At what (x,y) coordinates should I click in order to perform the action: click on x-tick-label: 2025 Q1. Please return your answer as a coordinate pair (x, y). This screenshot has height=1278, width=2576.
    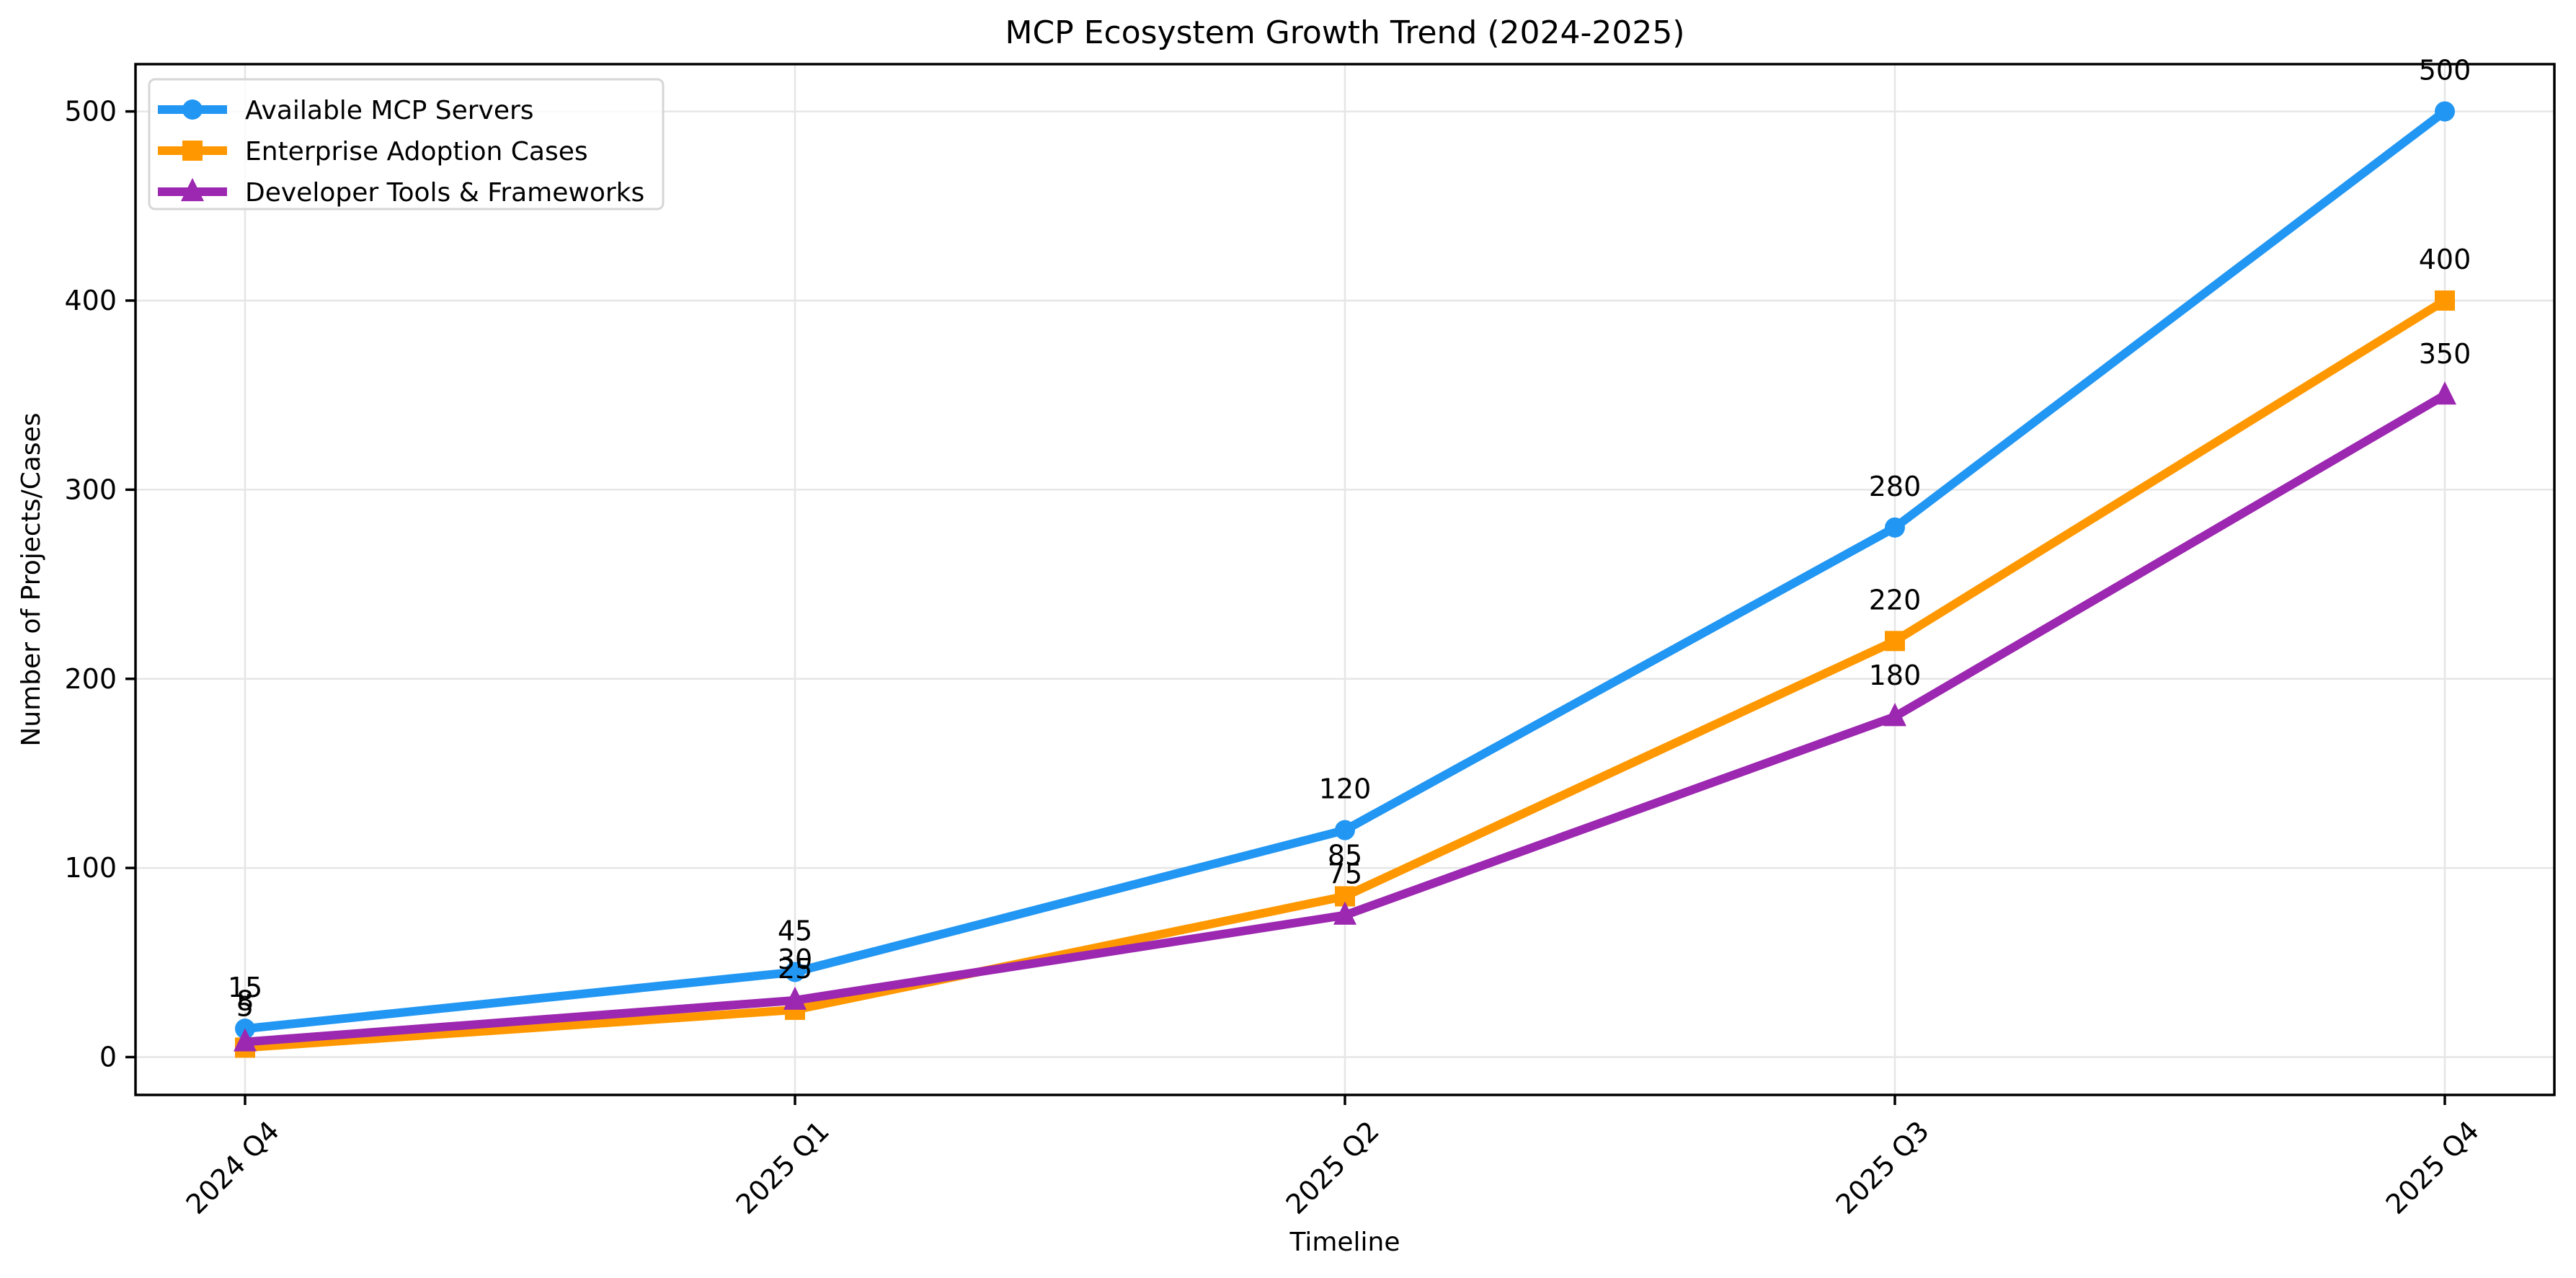
    Looking at the image, I should click on (782, 1167).